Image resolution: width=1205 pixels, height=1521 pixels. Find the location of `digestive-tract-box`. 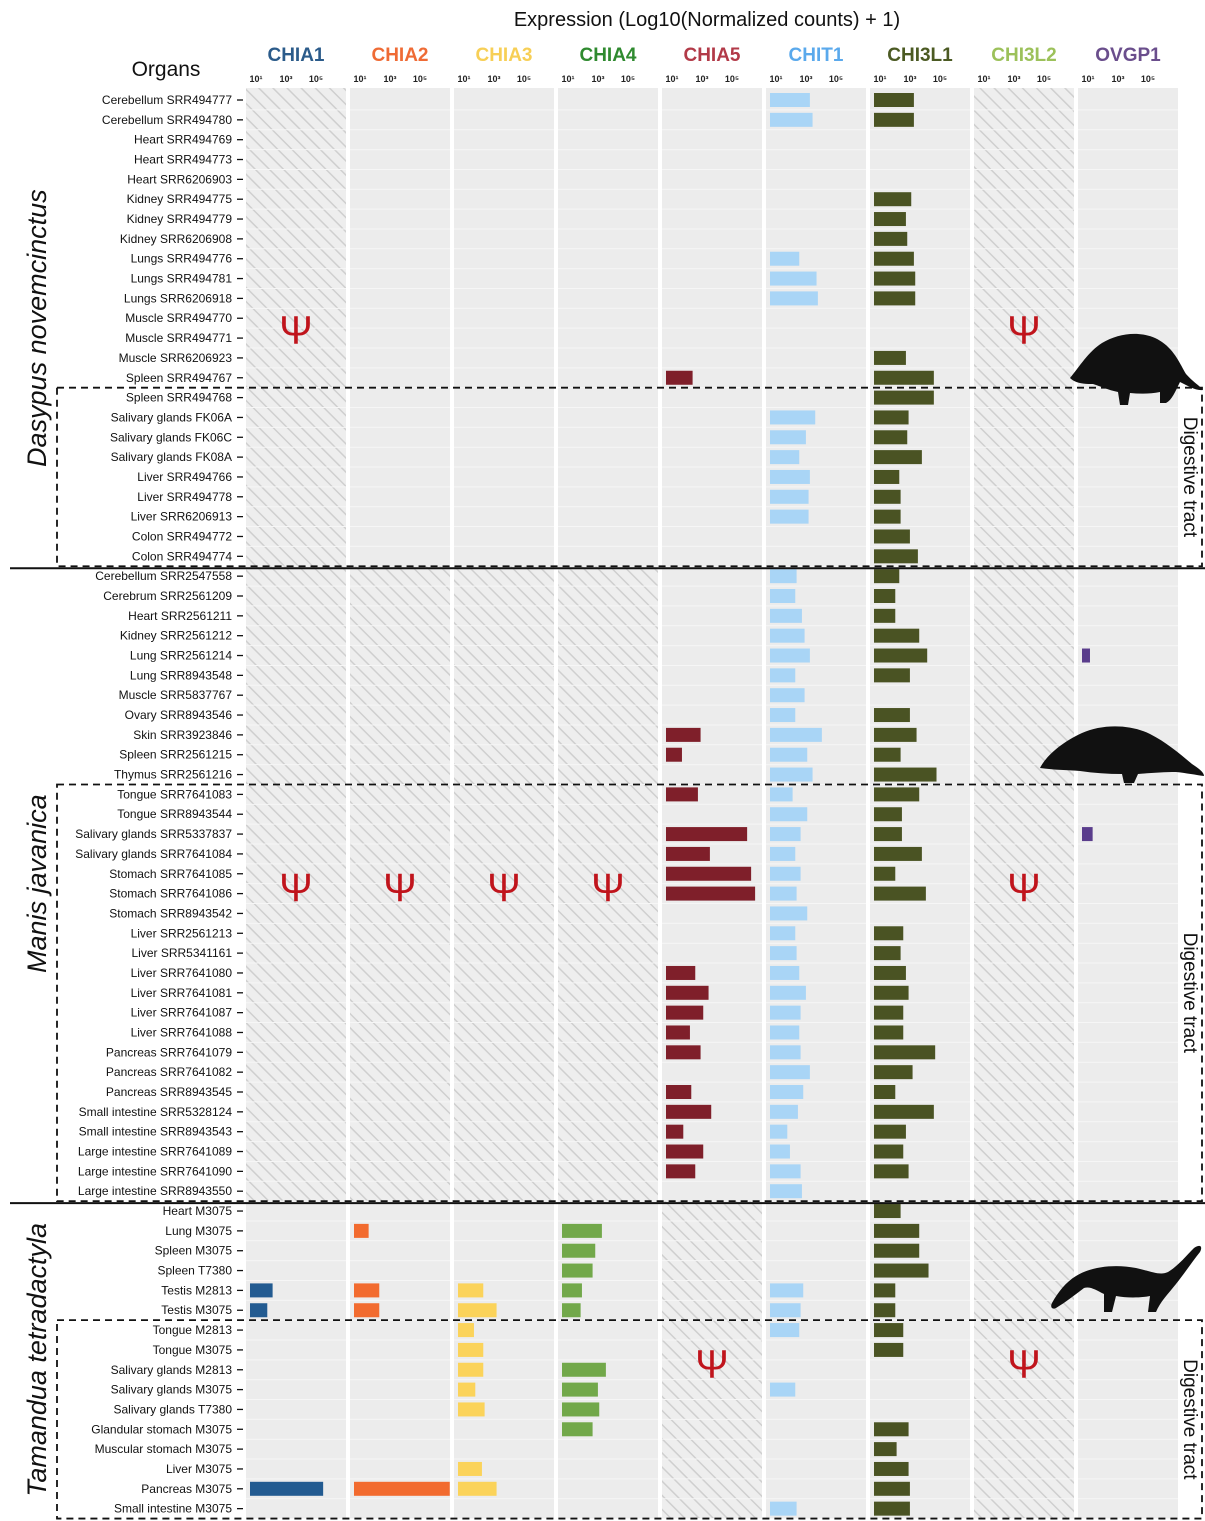

digestive-tract-box is located at coordinates (629, 477).